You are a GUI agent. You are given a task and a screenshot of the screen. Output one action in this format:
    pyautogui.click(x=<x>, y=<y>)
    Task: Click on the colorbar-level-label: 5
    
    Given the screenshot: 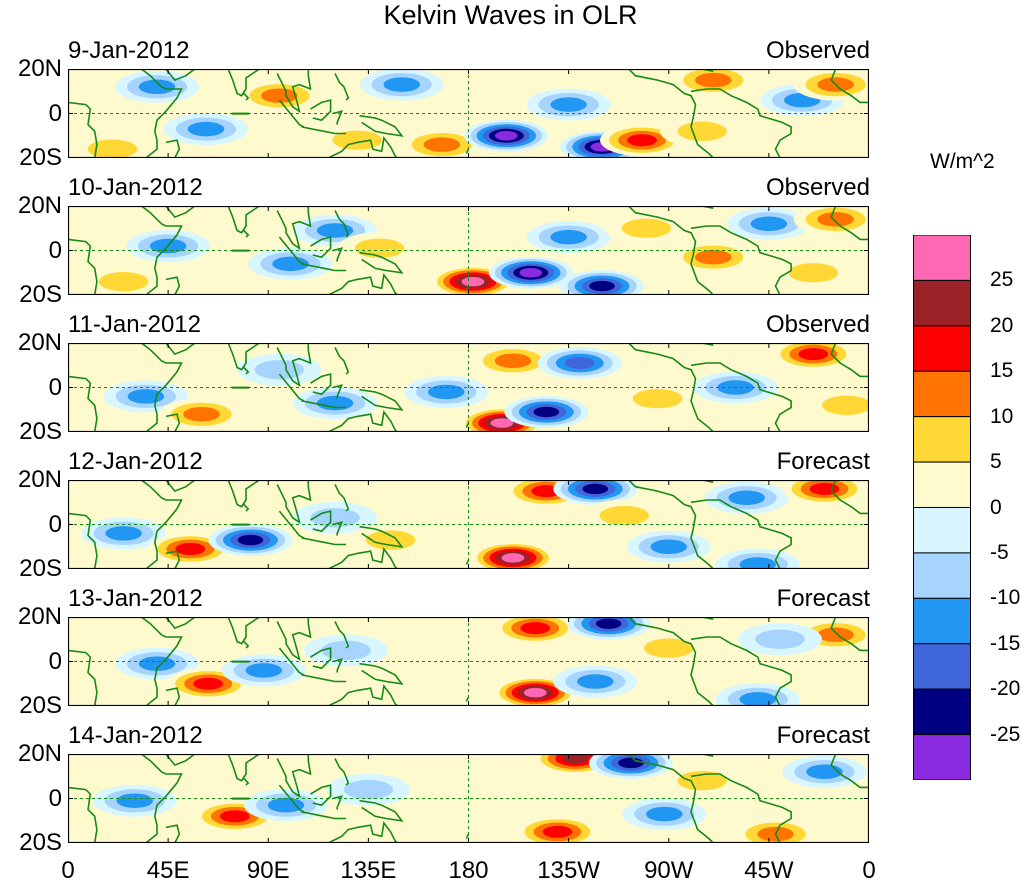 What is the action you would take?
    pyautogui.click(x=996, y=462)
    